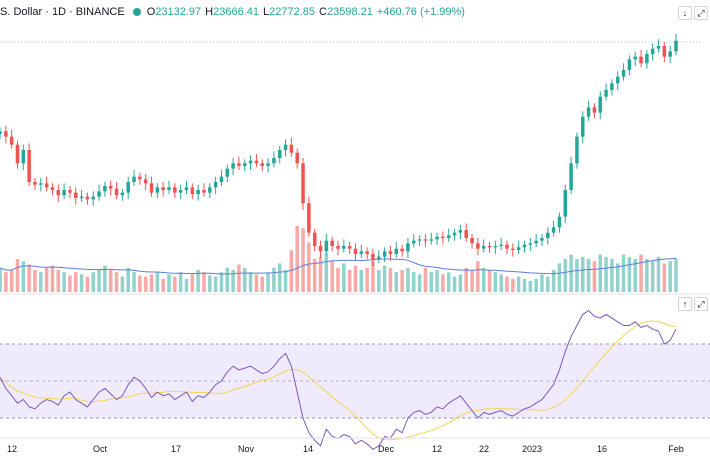  What do you see at coordinates (437, 449) in the screenshot?
I see `time-axis-label: 12` at bounding box center [437, 449].